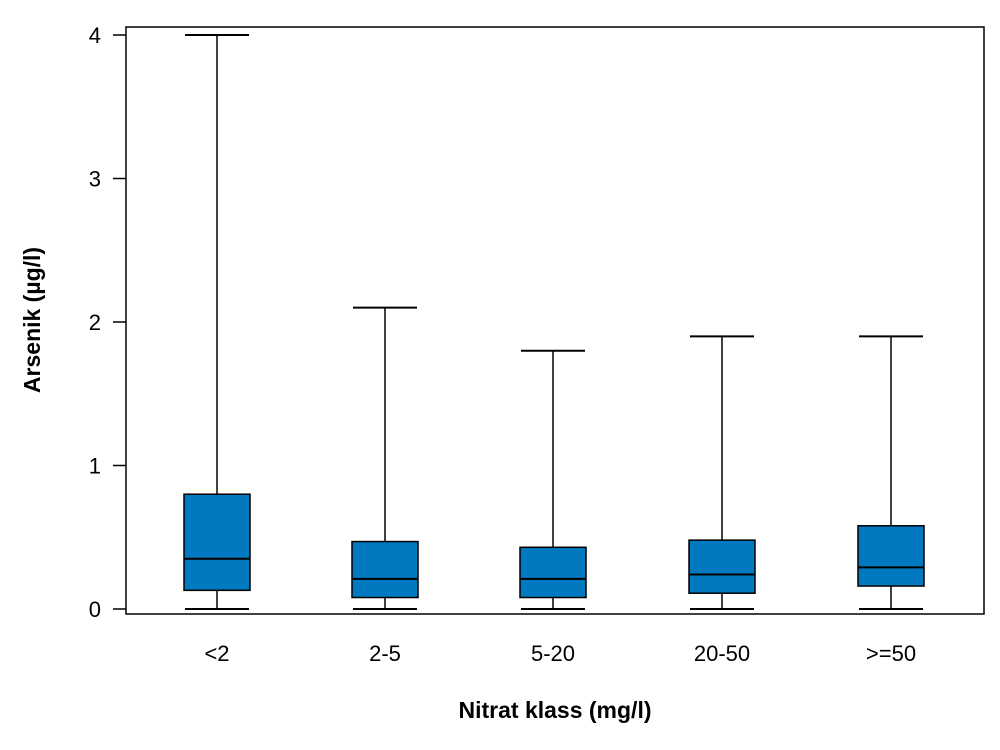 Image resolution: width=1000 pixels, height=750 pixels. I want to click on y-axis: 0 1 2 3 4, so click(107, 322).